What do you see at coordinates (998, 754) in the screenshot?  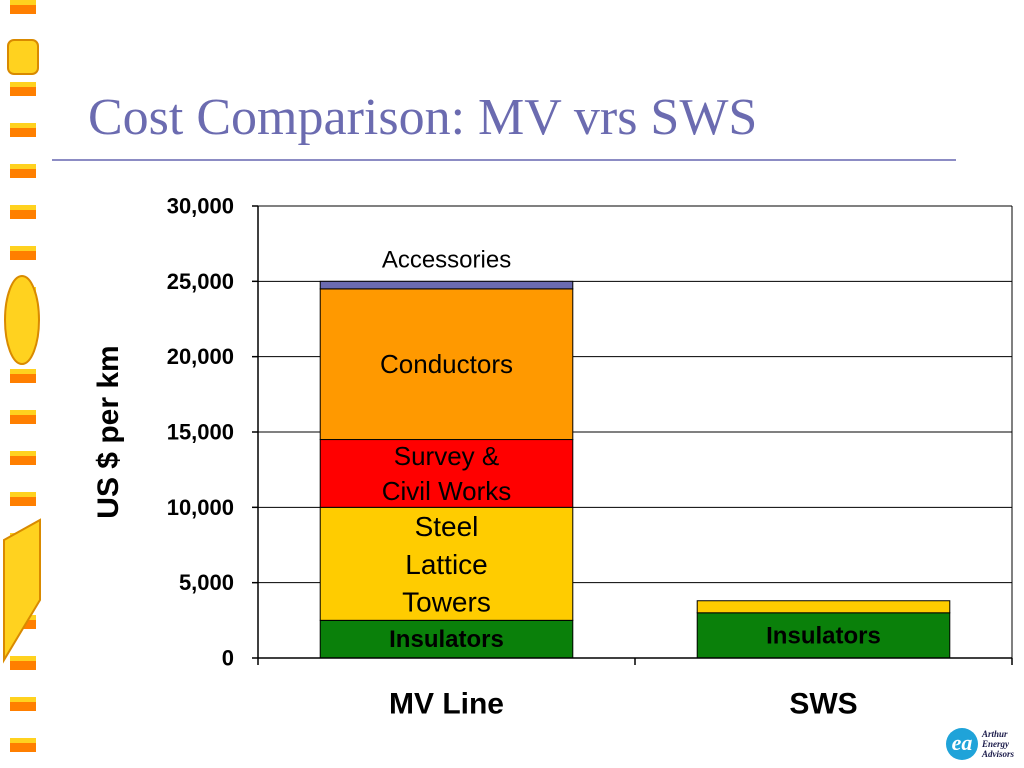 I see `logo-word: Advisors` at bounding box center [998, 754].